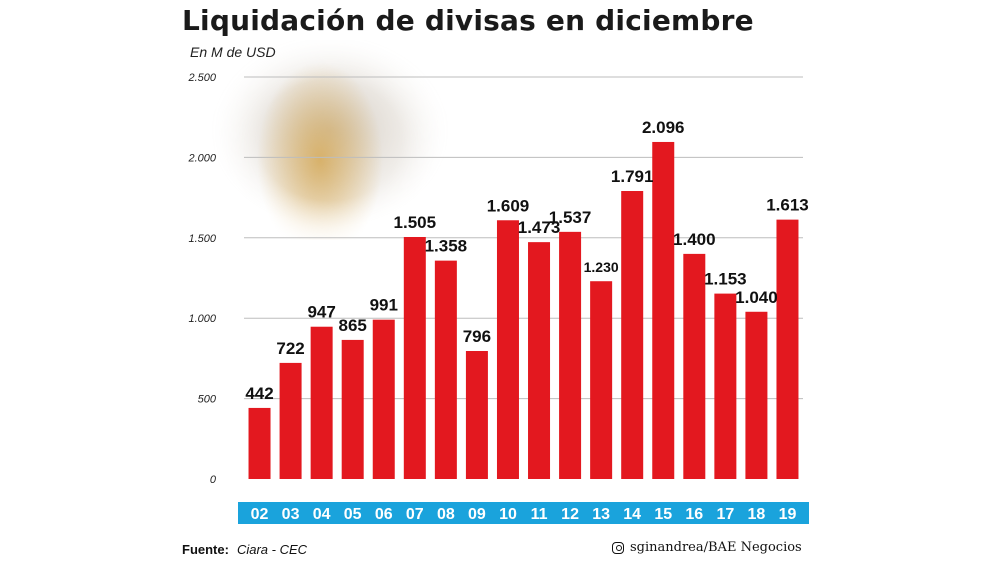  Describe the element at coordinates (384, 514) in the screenshot. I see `x-tick-label: 06` at that location.